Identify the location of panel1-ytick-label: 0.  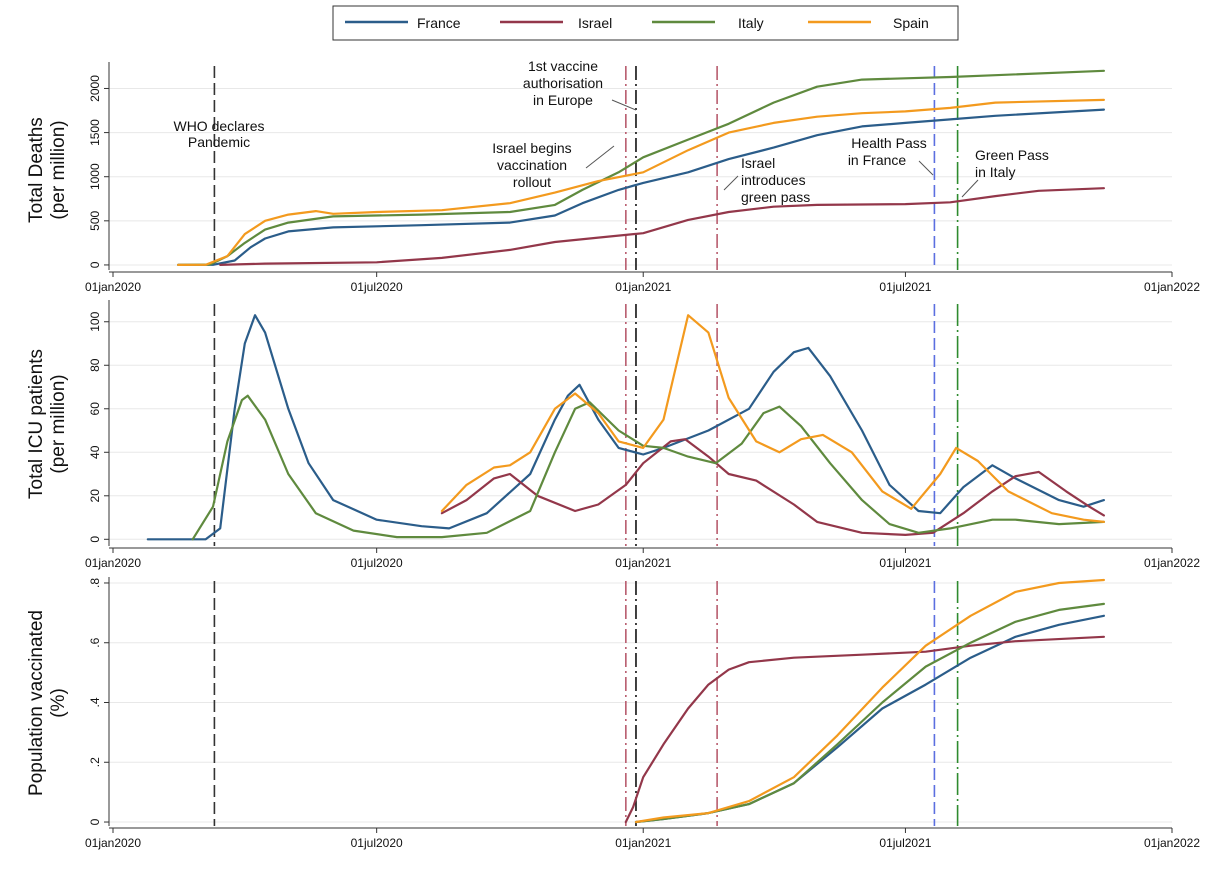
(95, 264).